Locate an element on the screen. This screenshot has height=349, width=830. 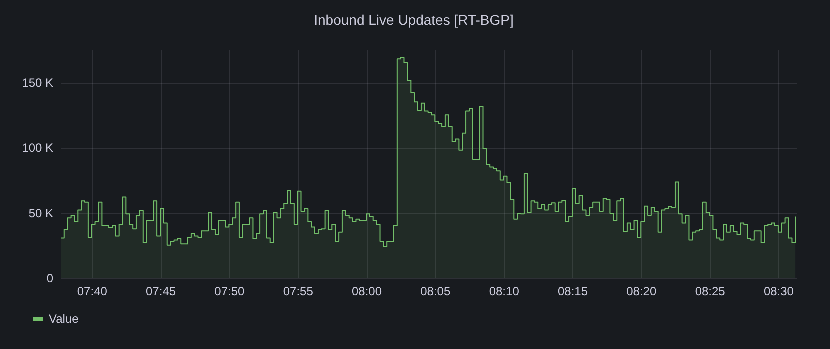
x-tick-label: 07:45 is located at coordinates (161, 291).